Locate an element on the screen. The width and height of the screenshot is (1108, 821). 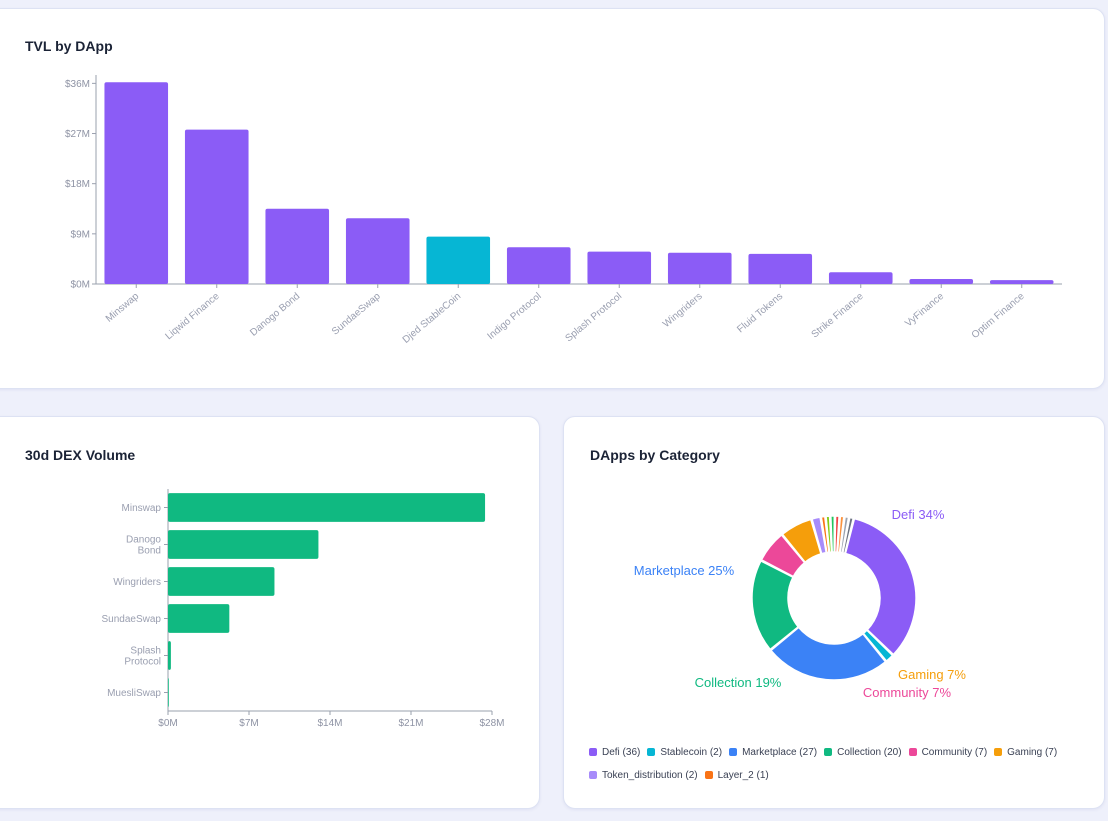
legend-item-layer-2: Layer_2 (1) is located at coordinates (736, 776).